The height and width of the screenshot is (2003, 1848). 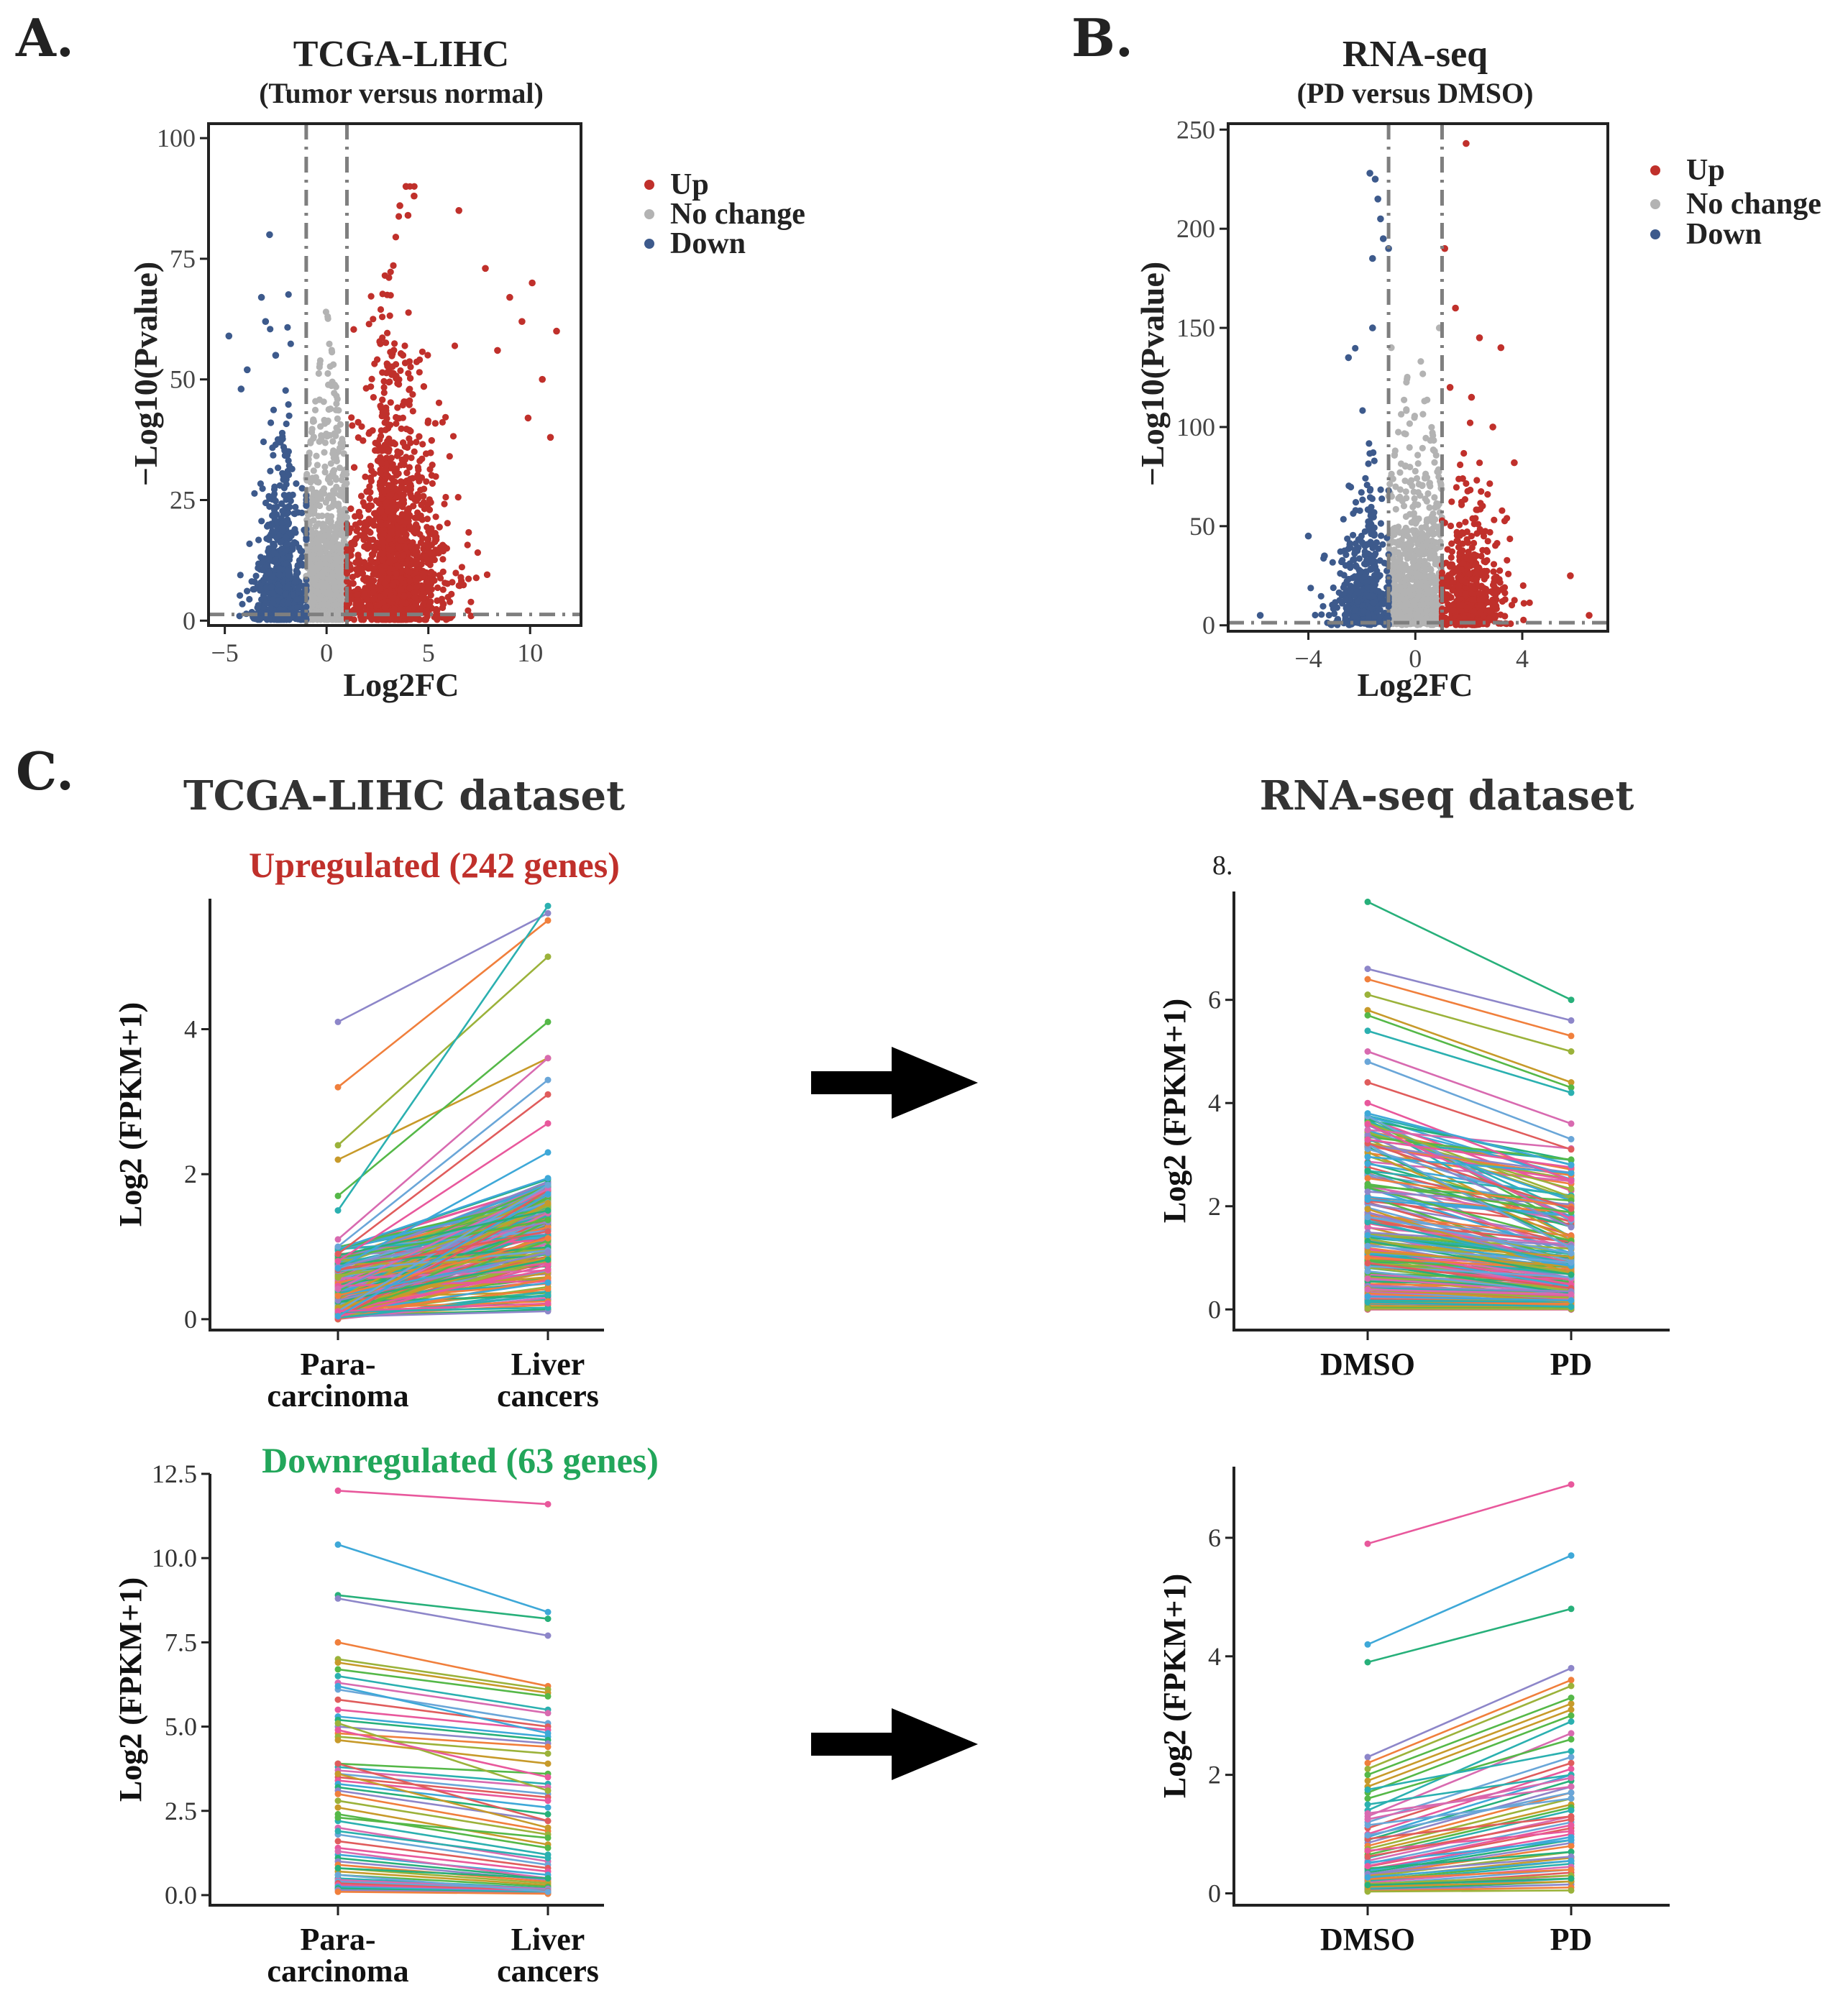 I want to click on panel-label-a: A., so click(x=44, y=37).